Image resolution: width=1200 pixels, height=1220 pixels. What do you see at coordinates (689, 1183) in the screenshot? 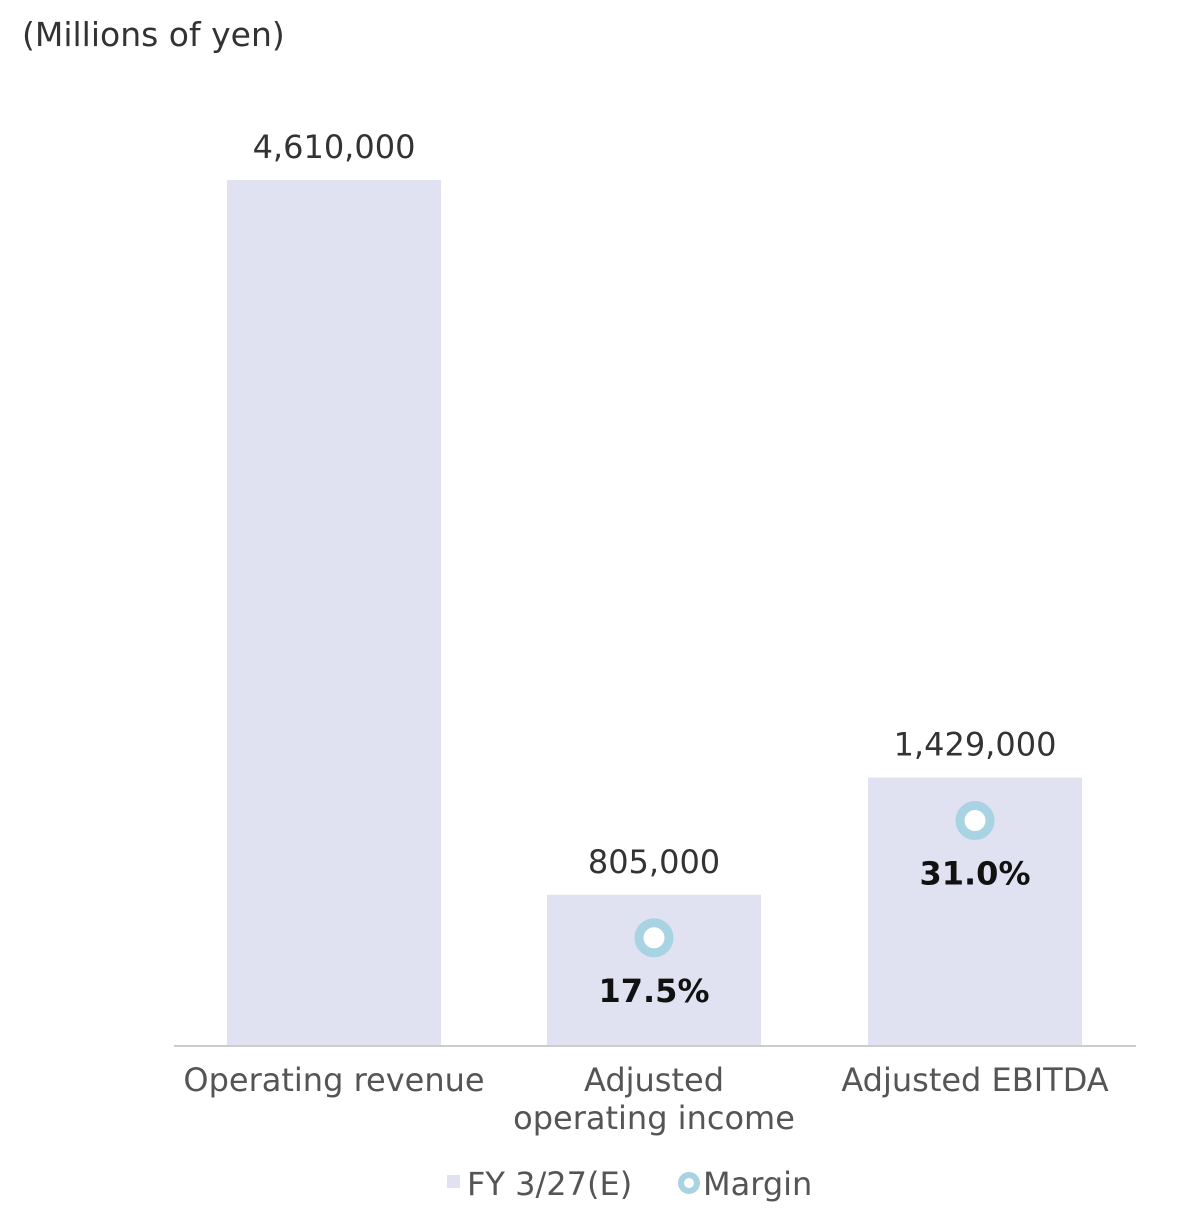
I see `legend-swatch-margin-icon` at bounding box center [689, 1183].